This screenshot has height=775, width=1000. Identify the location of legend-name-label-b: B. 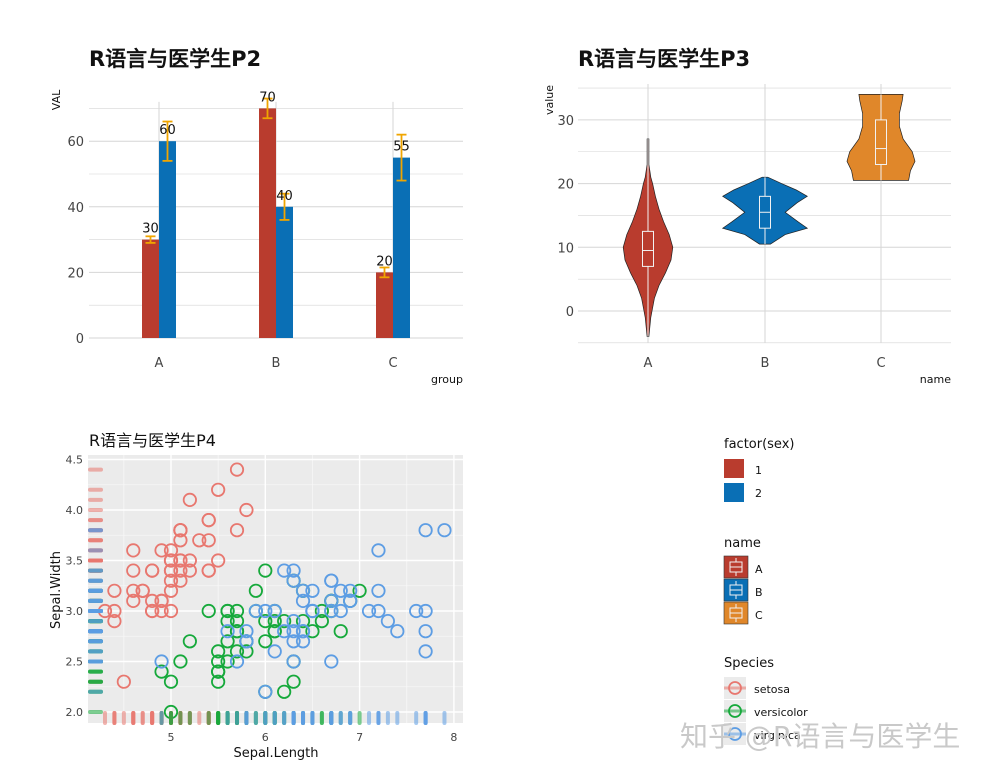
(759, 592).